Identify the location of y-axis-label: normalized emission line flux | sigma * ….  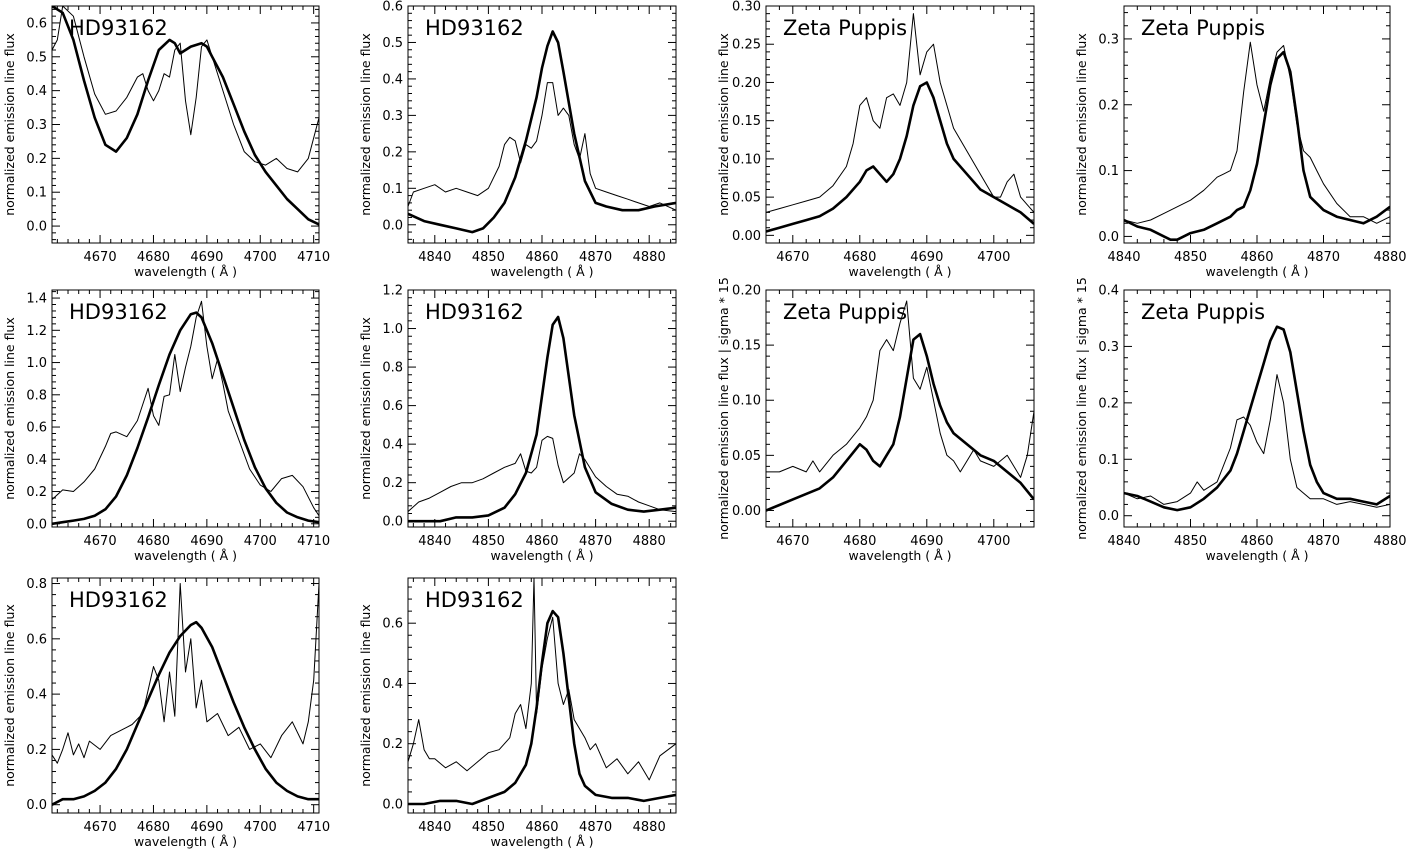
(723, 408).